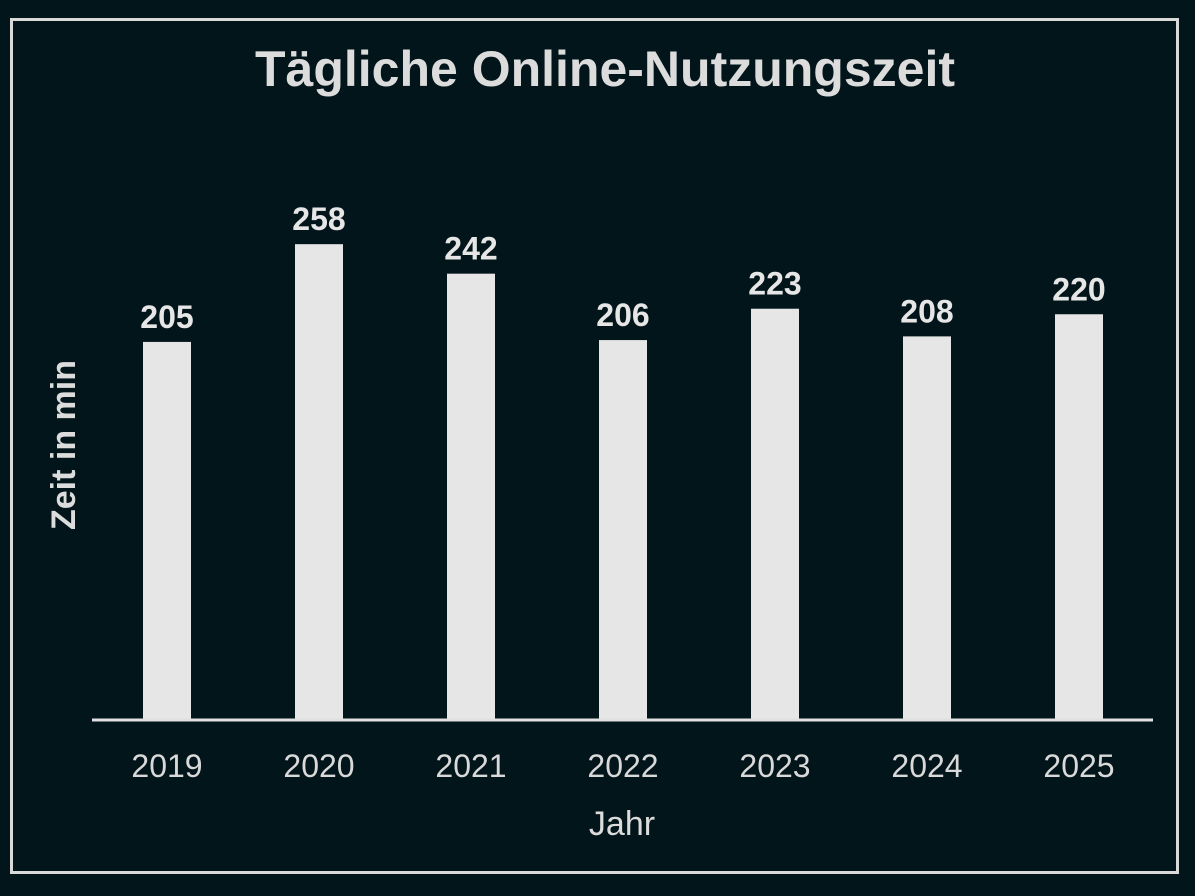 This screenshot has width=1195, height=896. I want to click on chart-title: Tägliche Online-Nutzungszeit, so click(605, 69).